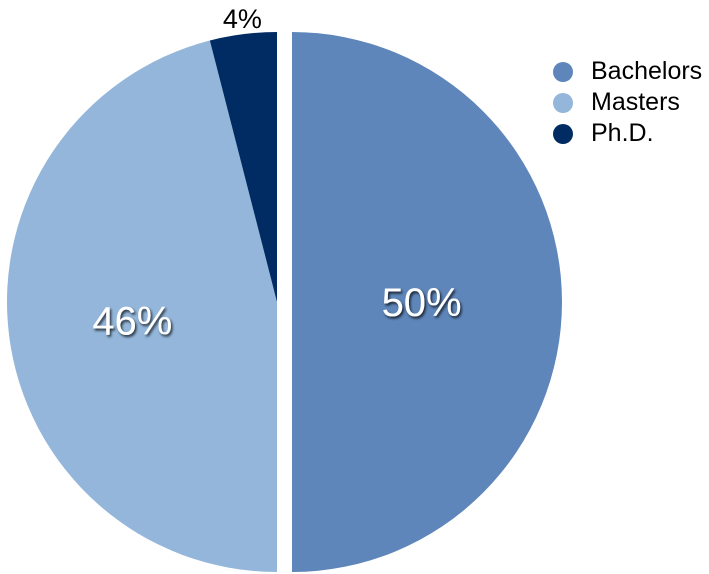  What do you see at coordinates (422, 303) in the screenshot?
I see `slice-label-bachelors: 50%` at bounding box center [422, 303].